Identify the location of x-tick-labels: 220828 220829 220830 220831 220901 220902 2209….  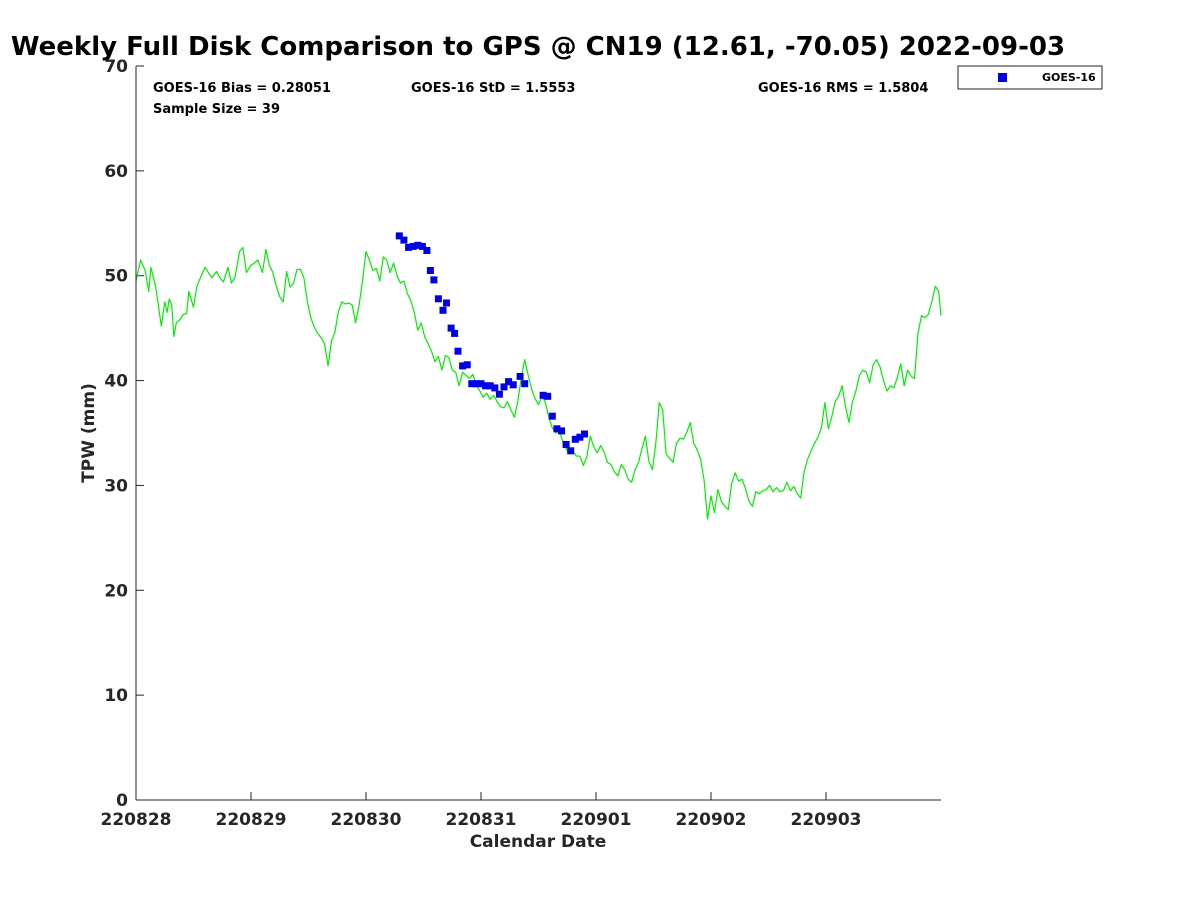
(481, 820).